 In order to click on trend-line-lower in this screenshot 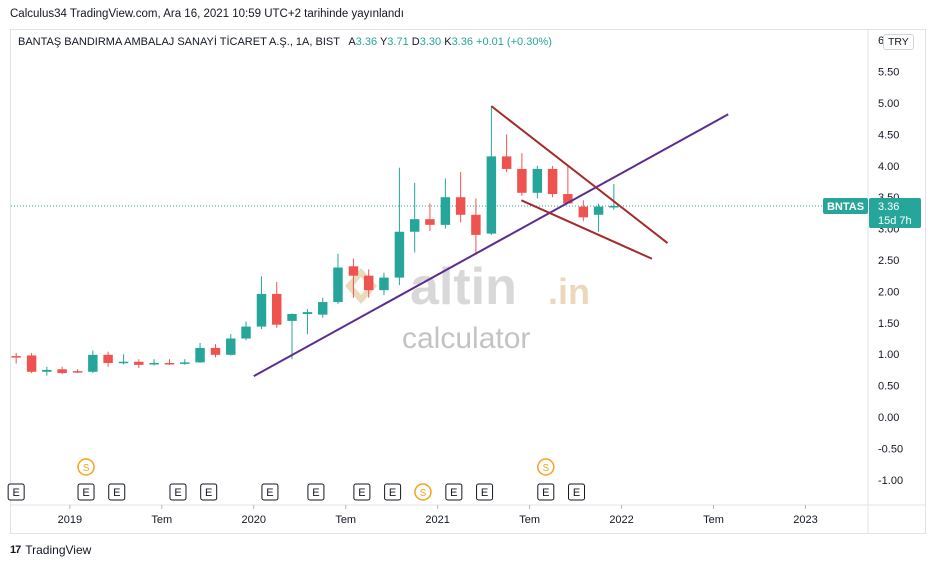, I will do `click(586, 229)`.